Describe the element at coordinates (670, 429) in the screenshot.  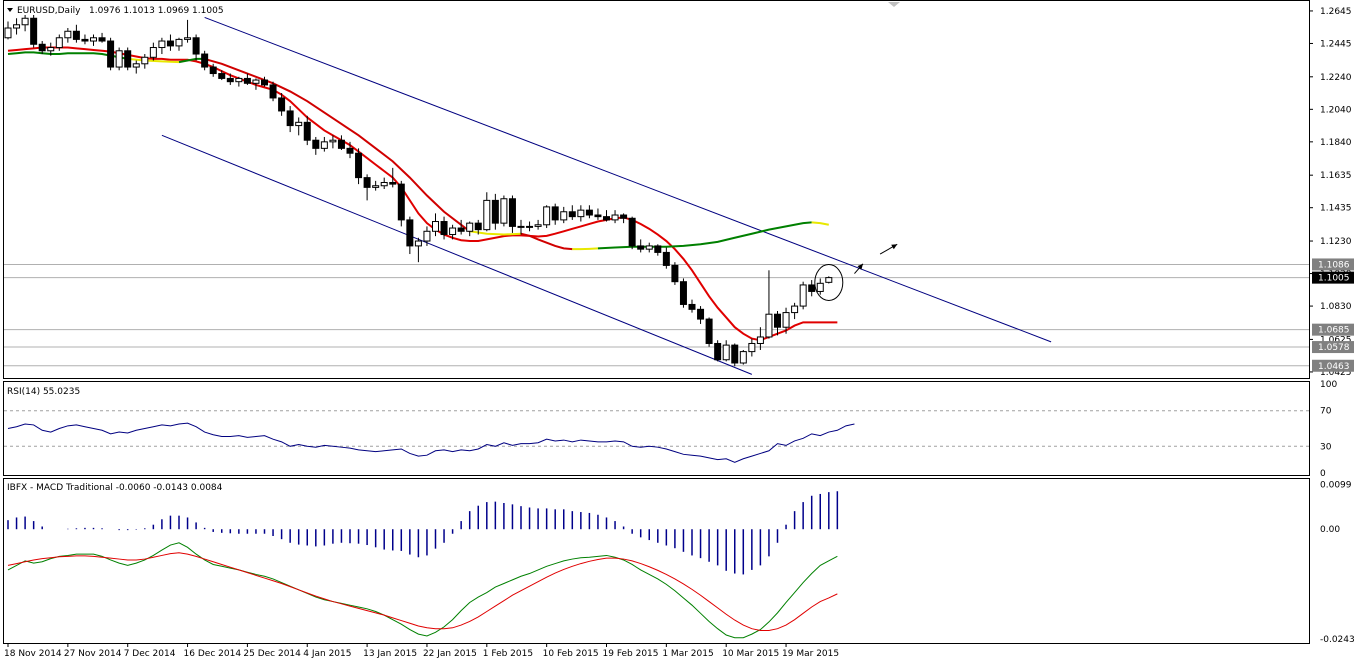
I see `rsi-panel: 100 70 30 0` at that location.